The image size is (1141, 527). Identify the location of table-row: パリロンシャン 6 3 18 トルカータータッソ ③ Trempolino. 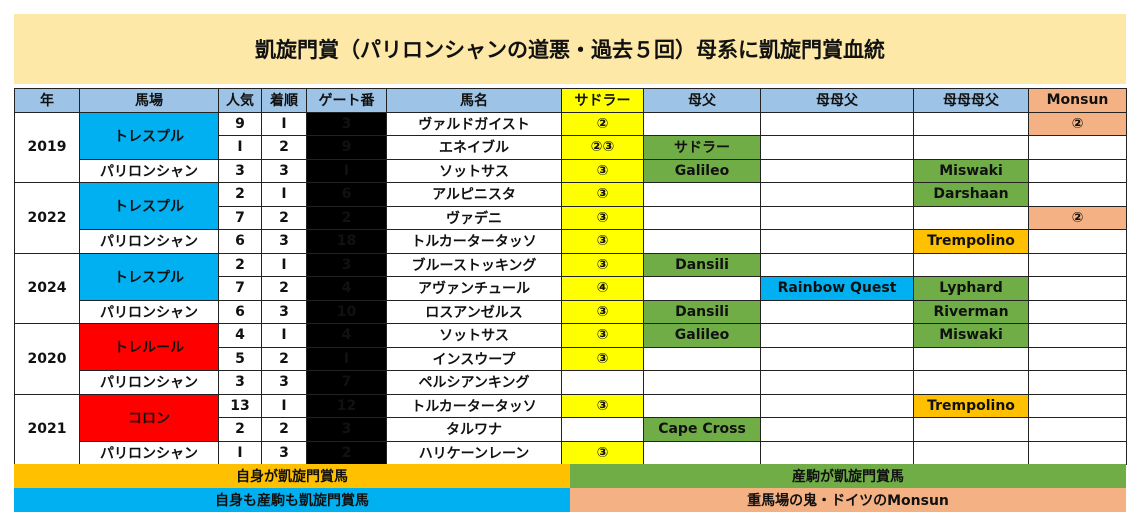
(571, 241).